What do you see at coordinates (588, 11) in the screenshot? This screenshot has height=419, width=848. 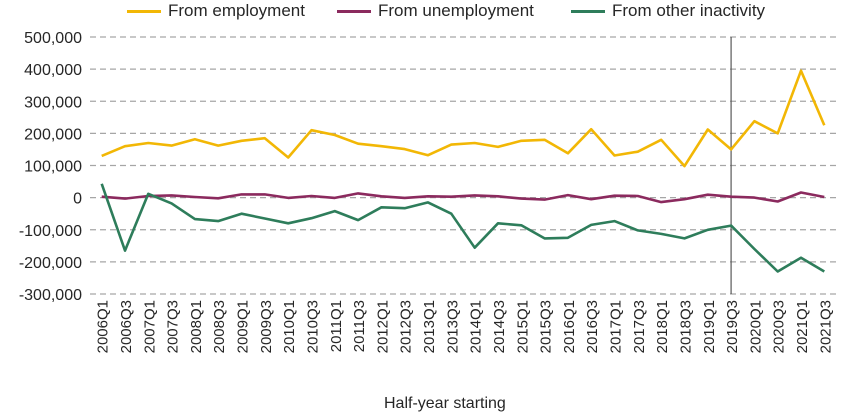 I see `legend-swatch-other-inactivity` at bounding box center [588, 11].